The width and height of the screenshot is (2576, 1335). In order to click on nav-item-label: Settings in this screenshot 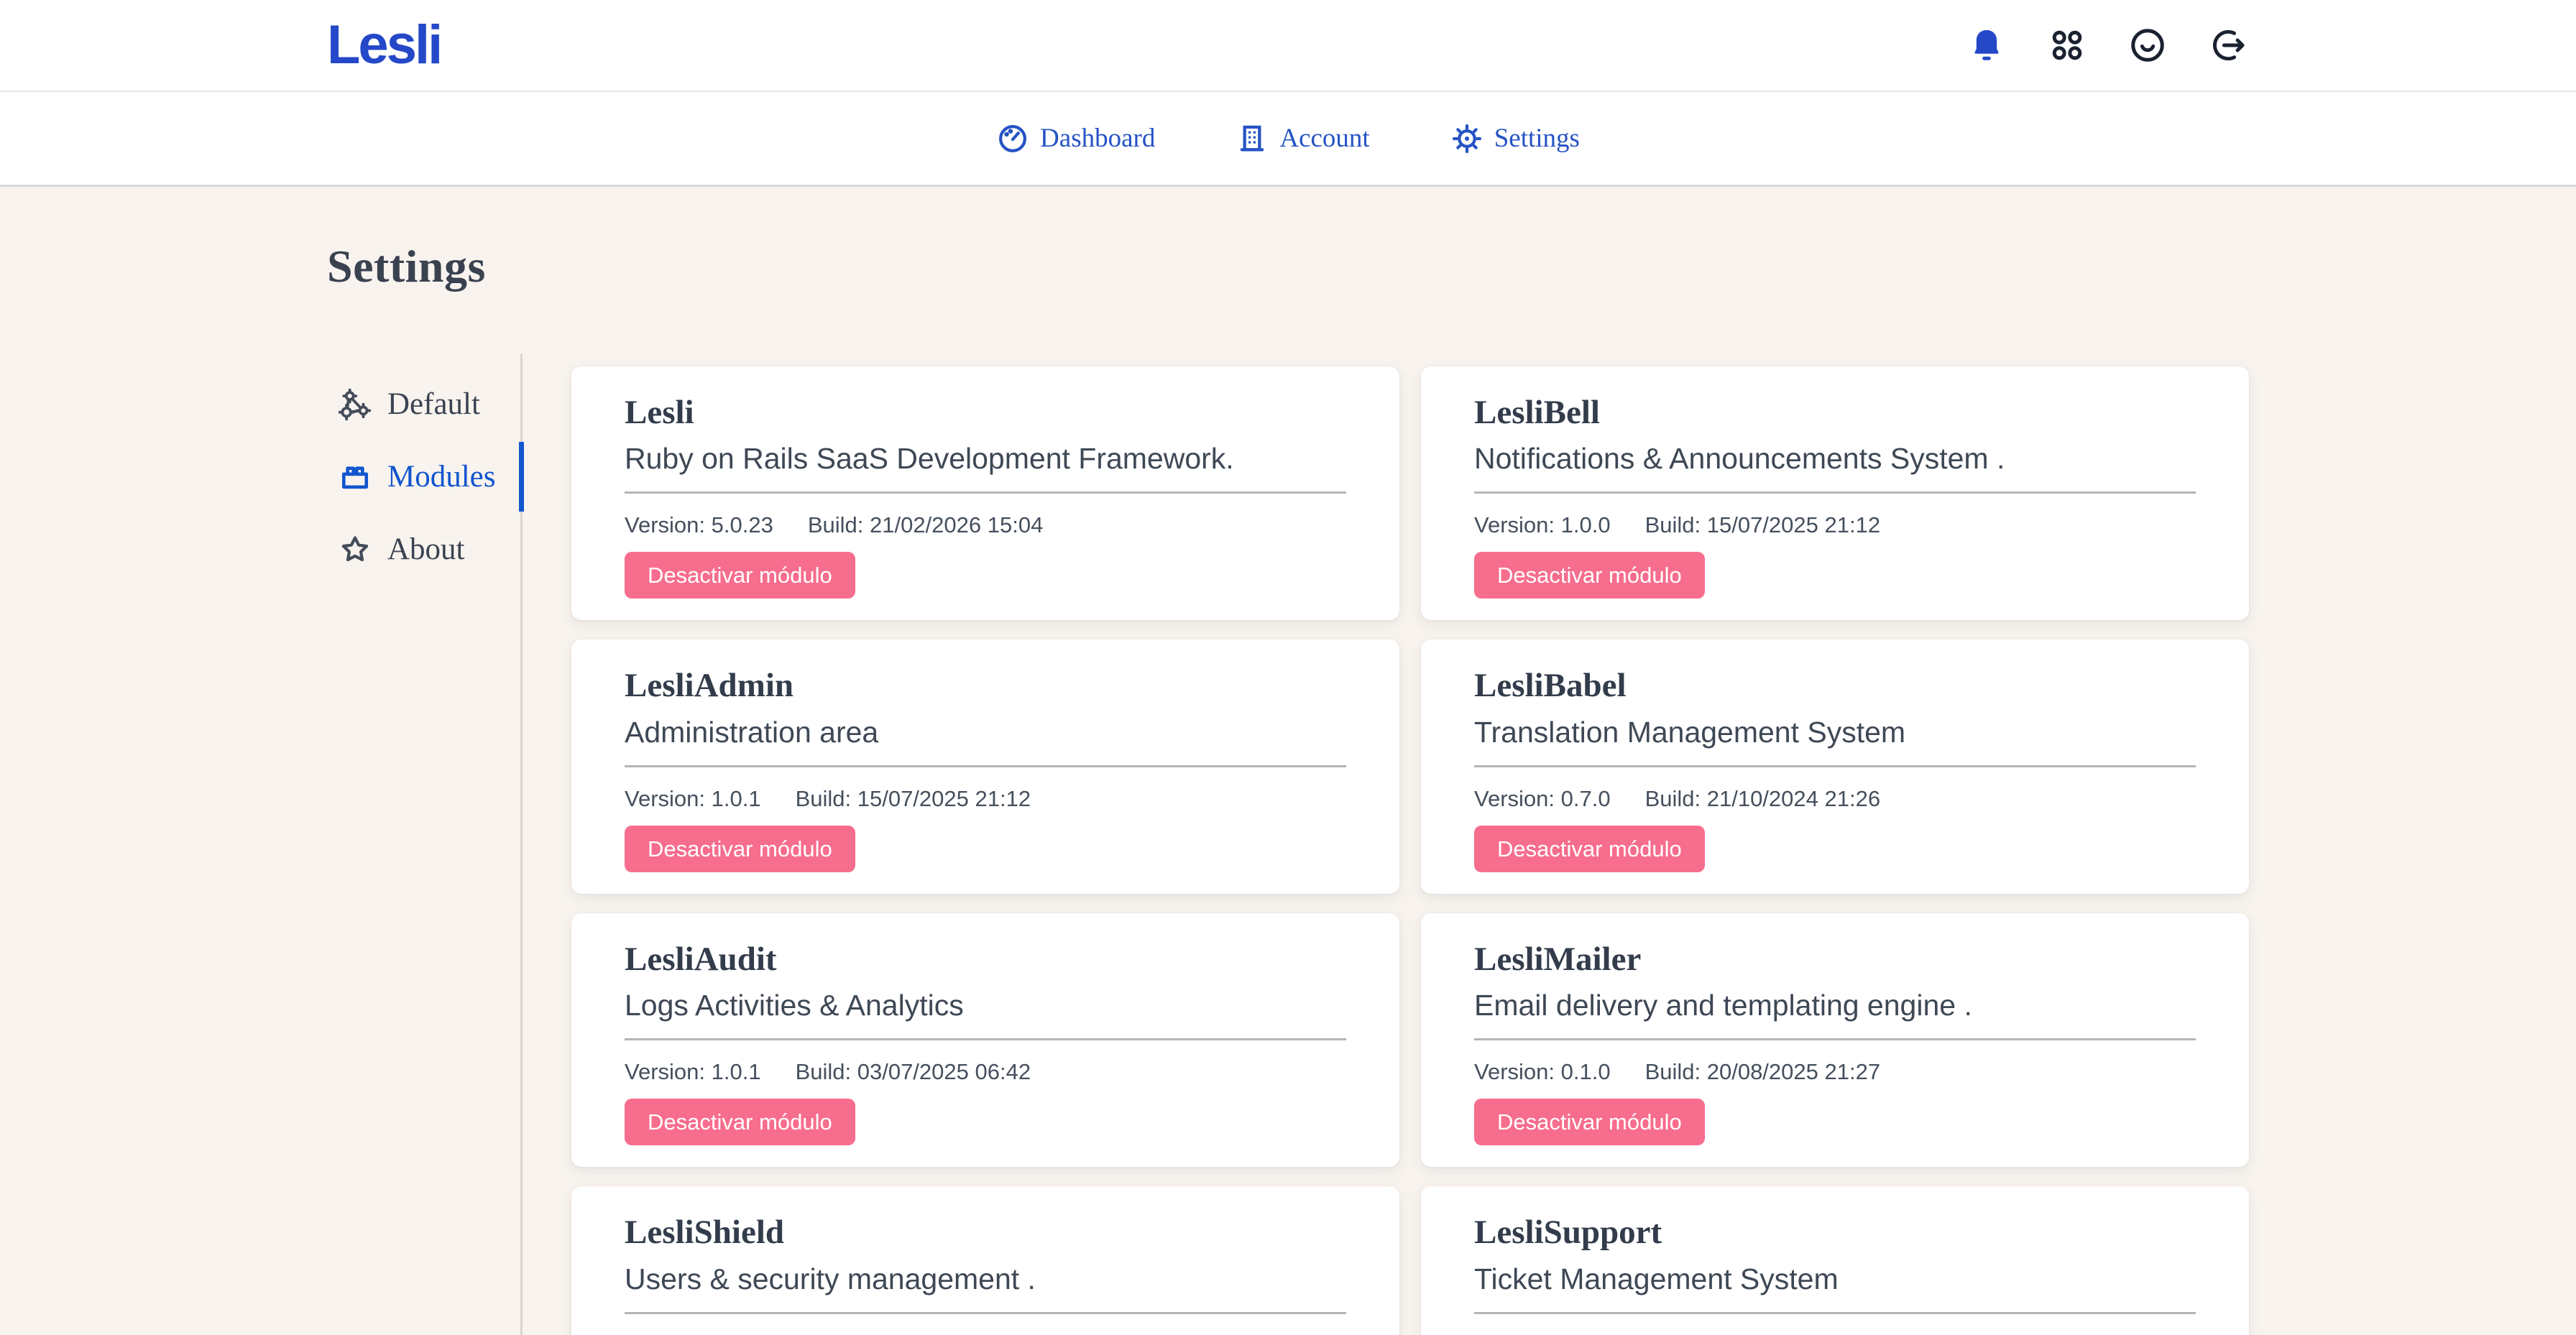, I will do `click(1537, 138)`.